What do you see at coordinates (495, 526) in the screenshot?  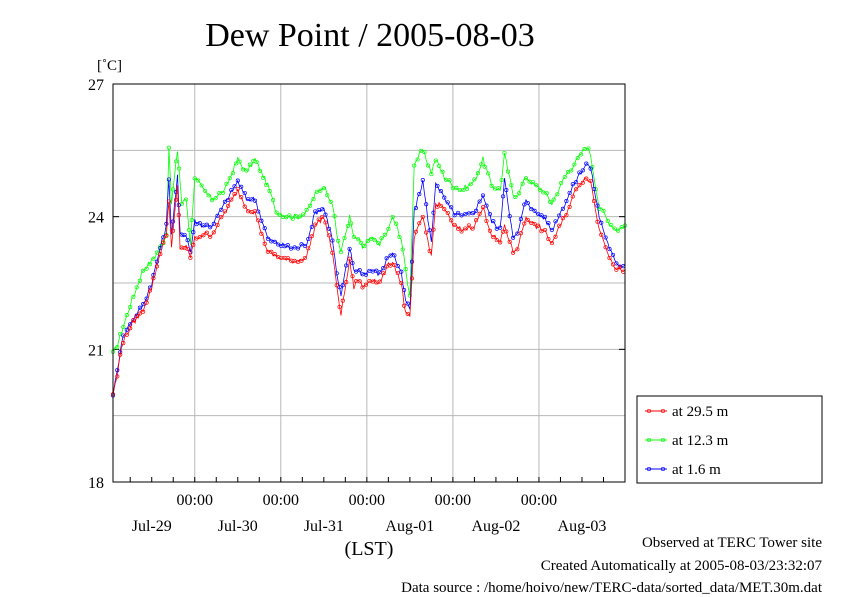 I see `x-date-label: Aug-02` at bounding box center [495, 526].